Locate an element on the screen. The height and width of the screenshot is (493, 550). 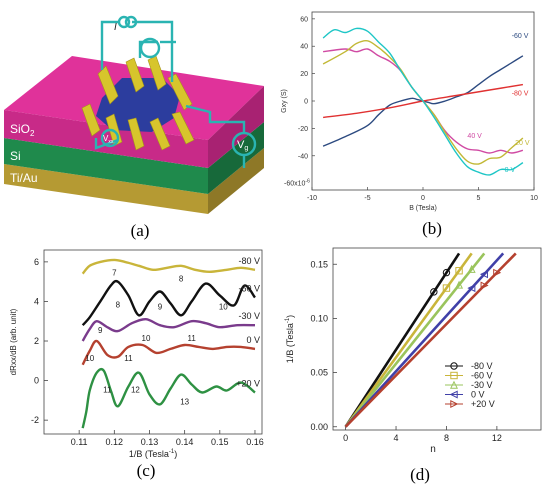
y-tick-label-b: 40 is located at coordinates (304, 47).